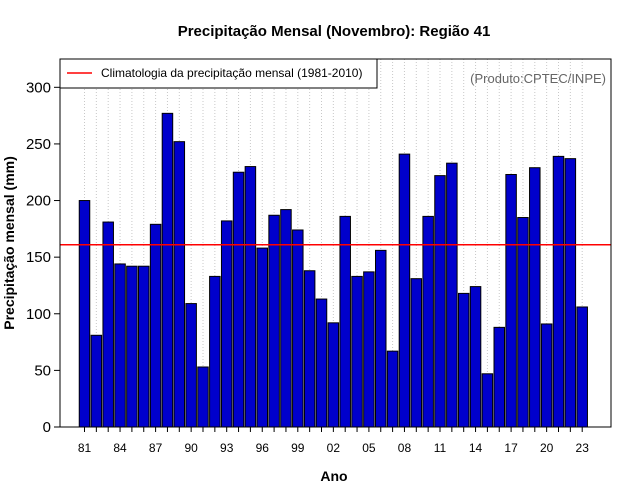 The height and width of the screenshot is (500, 640). Describe the element at coordinates (215, 351) in the screenshot. I see `bar-1992` at that location.